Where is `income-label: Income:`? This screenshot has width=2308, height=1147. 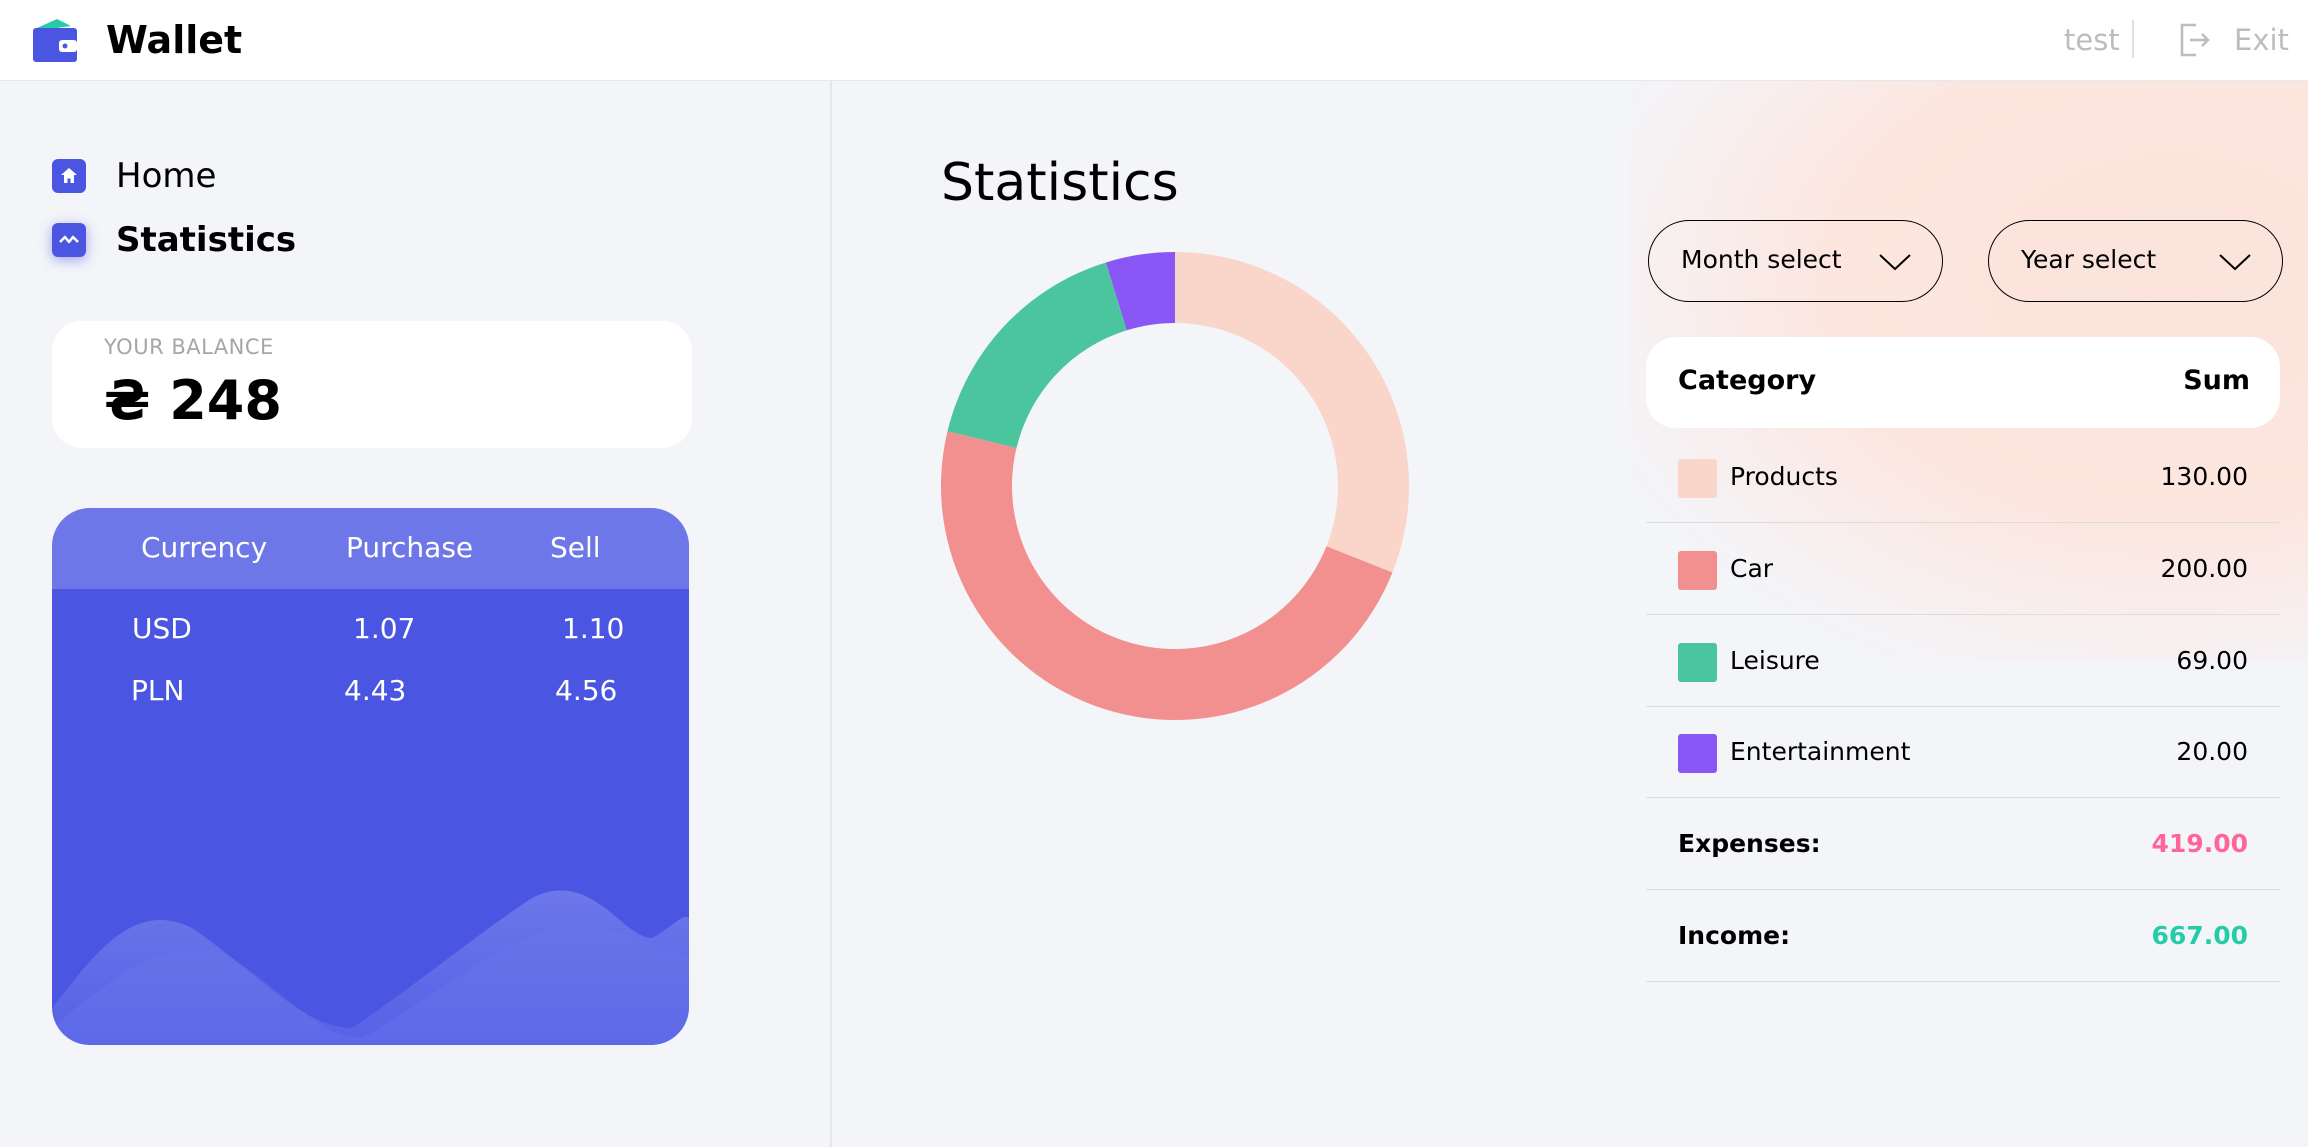 income-label: Income: is located at coordinates (1734, 935).